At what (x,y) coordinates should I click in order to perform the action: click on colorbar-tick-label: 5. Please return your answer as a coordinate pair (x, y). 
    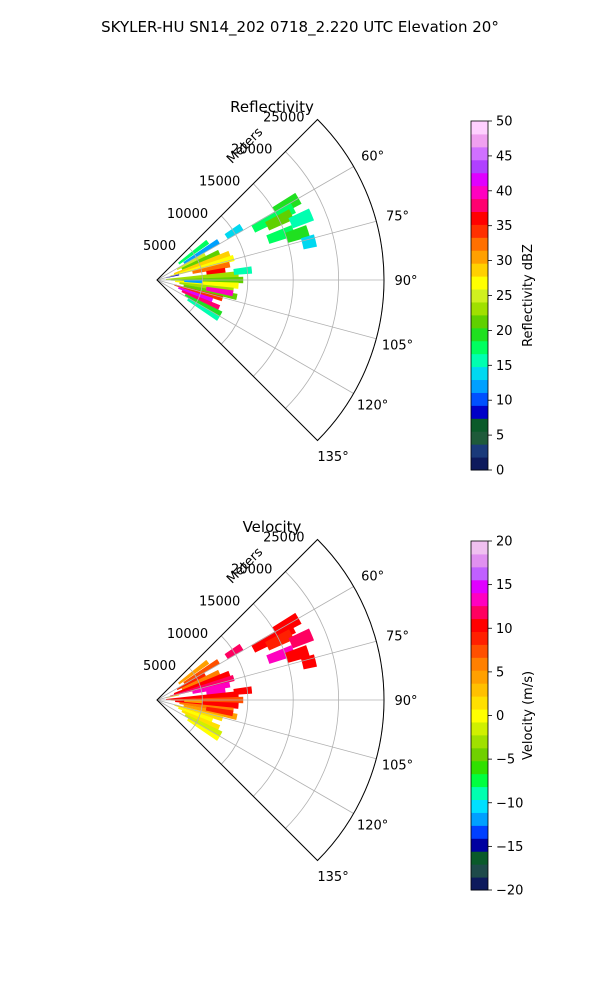
    Looking at the image, I should click on (500, 672).